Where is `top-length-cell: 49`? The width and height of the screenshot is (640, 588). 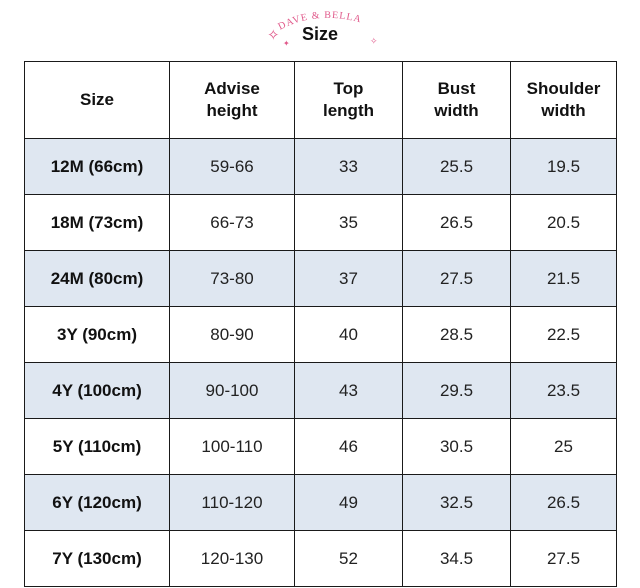
top-length-cell: 49 is located at coordinates (348, 502).